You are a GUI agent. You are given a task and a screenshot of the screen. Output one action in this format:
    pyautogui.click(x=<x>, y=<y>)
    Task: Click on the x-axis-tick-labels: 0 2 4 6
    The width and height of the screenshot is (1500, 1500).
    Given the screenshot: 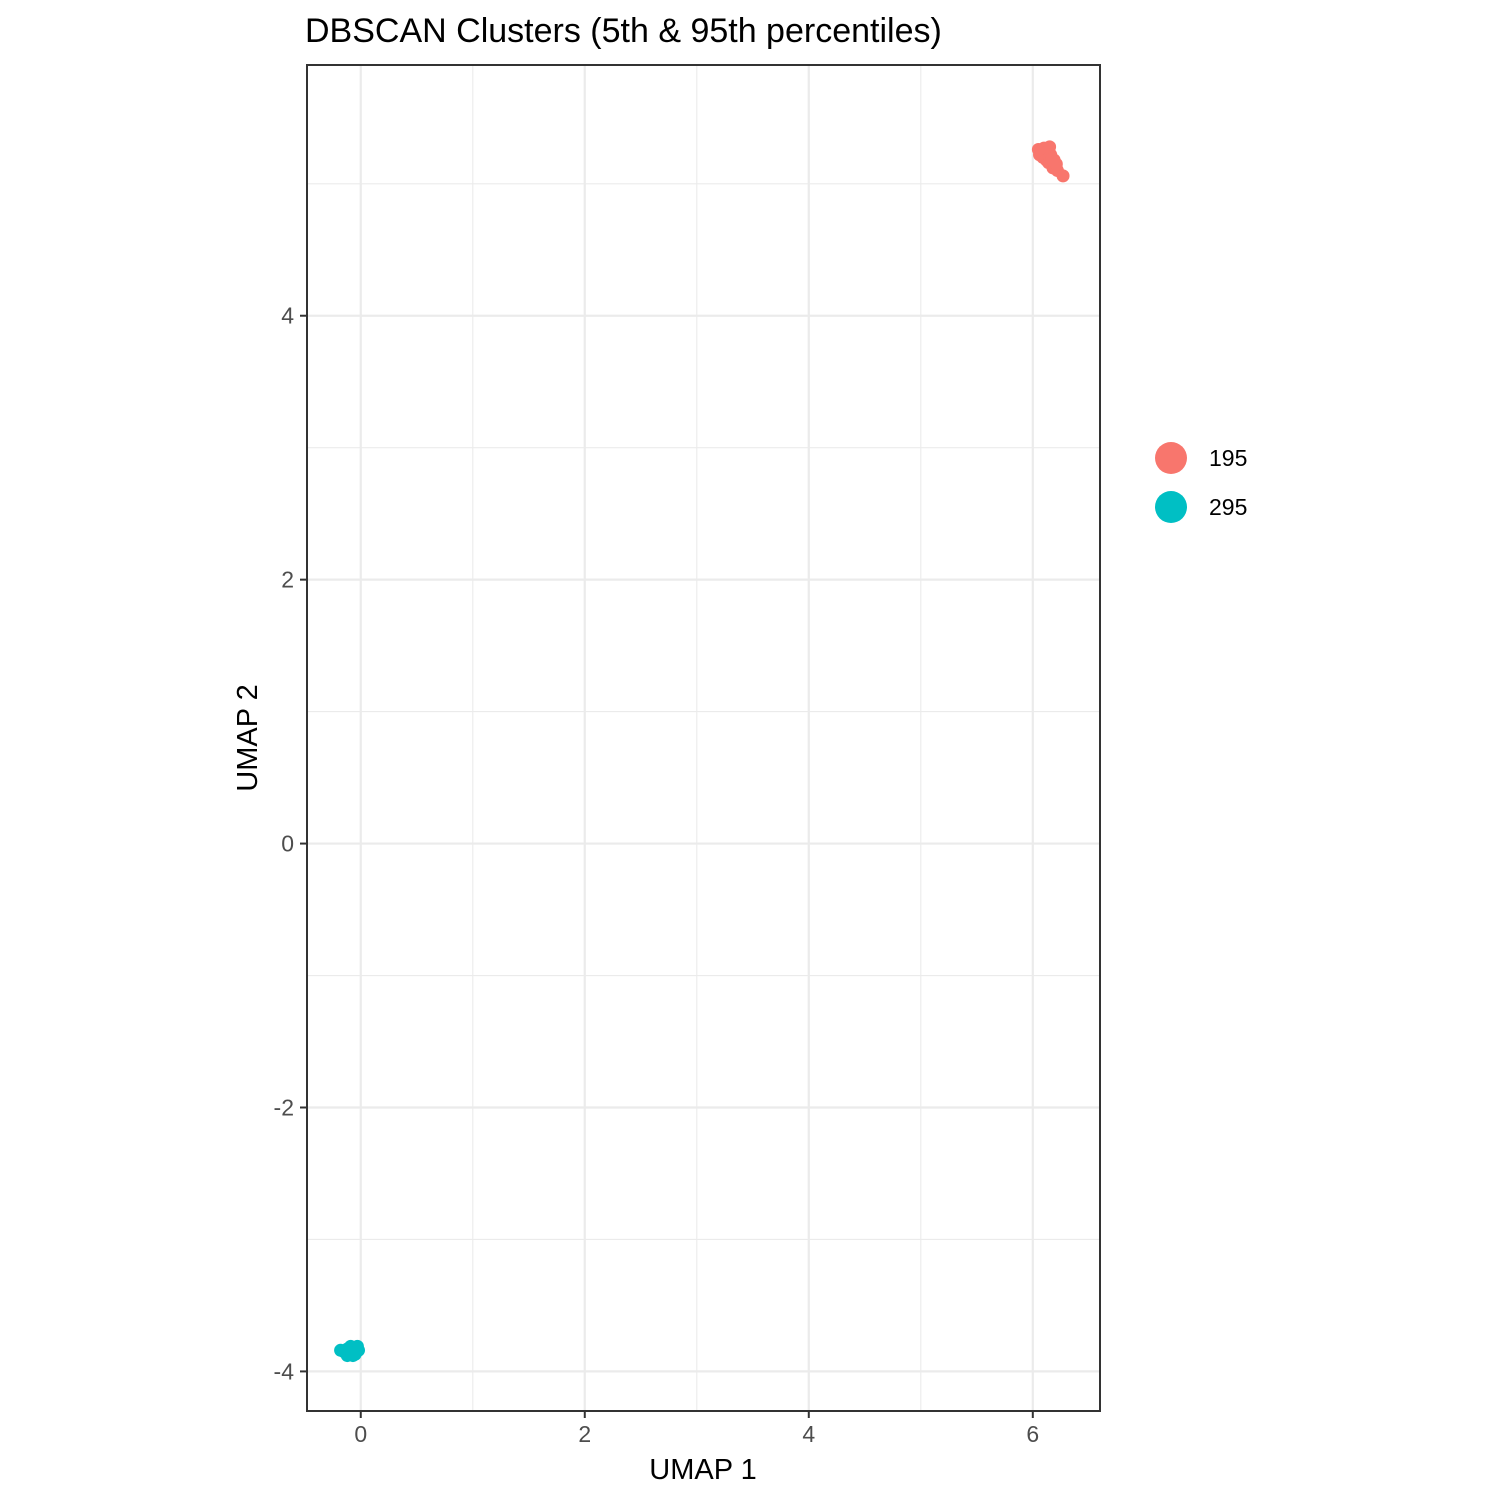 What is the action you would take?
    pyautogui.click(x=696, y=1434)
    